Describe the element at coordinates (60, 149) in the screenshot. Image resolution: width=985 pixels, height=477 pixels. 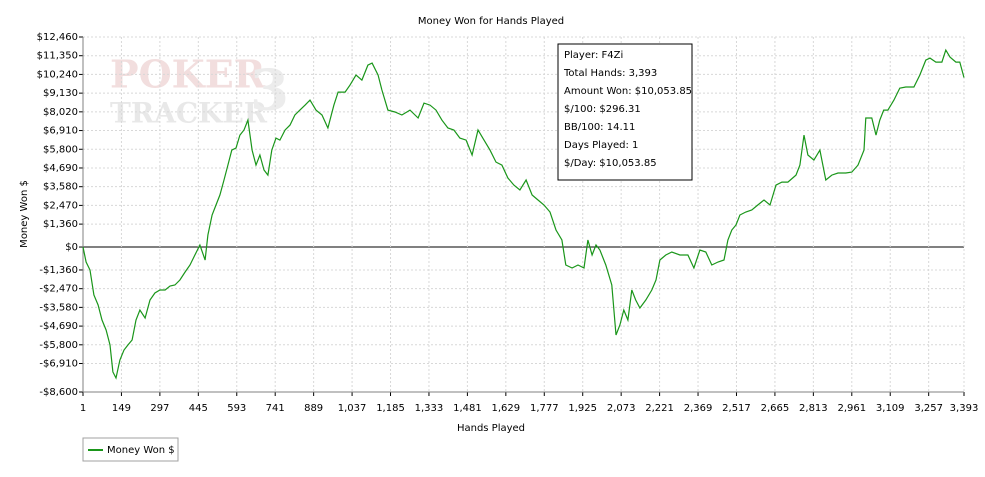
I see `y-tick-label: $5,800` at that location.